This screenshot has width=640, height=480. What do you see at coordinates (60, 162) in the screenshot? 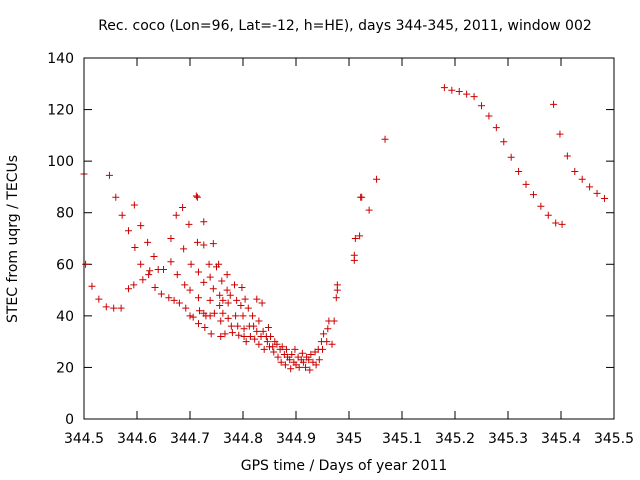
I see `y-tick-label: 100` at bounding box center [60, 162].